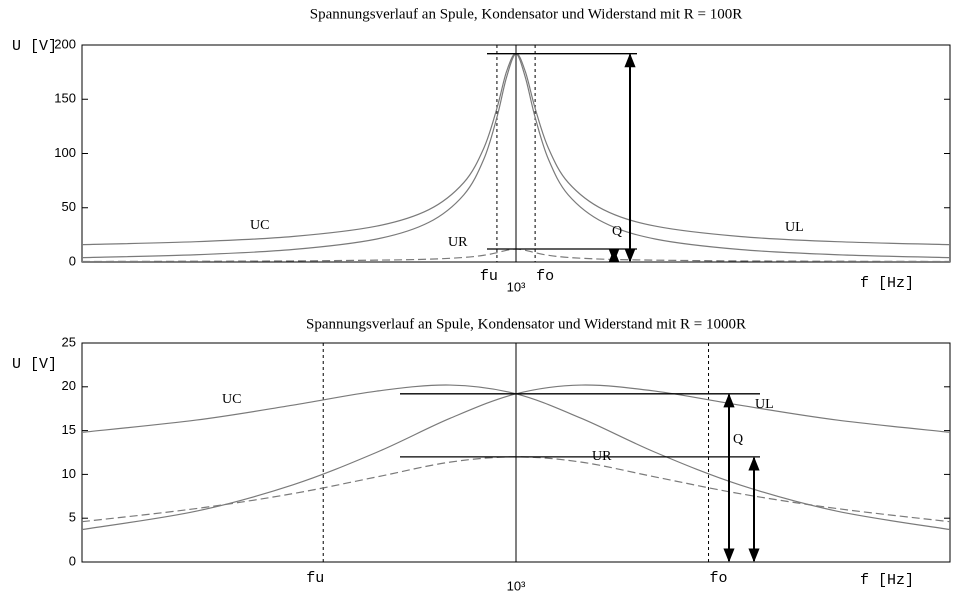 The width and height of the screenshot is (954, 598). I want to click on series-label: UR, so click(458, 242).